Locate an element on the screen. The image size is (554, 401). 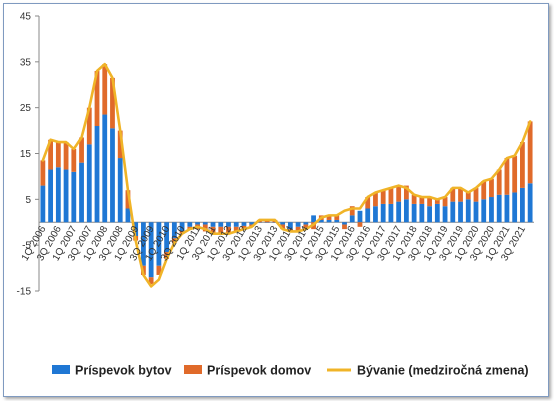
y-tick-label: 15 is located at coordinates (26, 154).